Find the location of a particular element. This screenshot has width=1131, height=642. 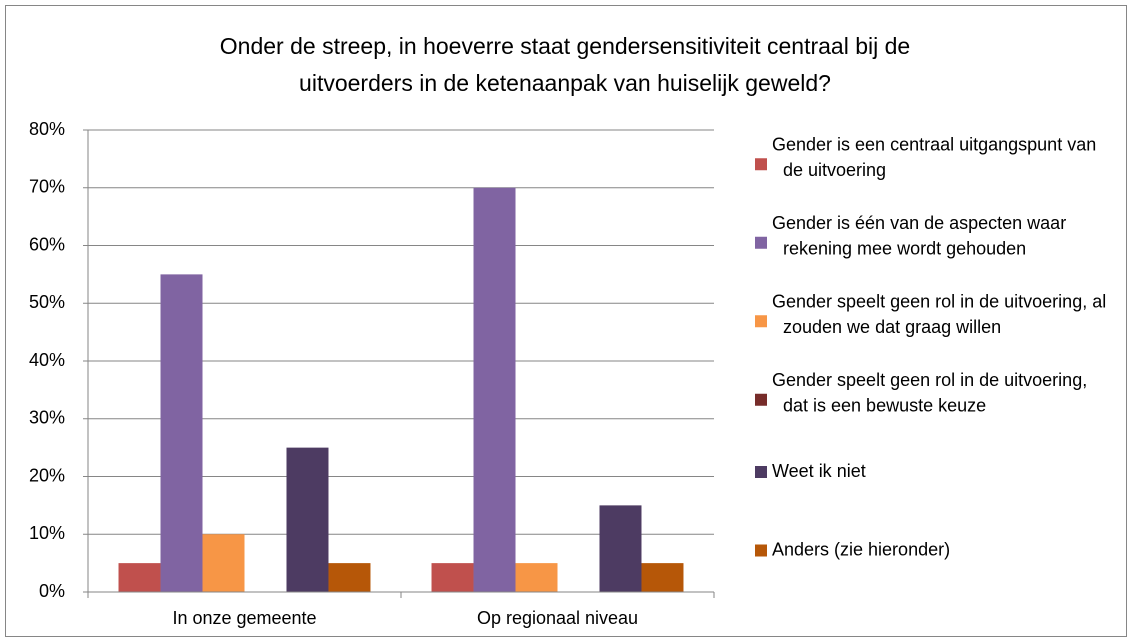

legend-line: zouden we dat graag willen is located at coordinates (892, 327).